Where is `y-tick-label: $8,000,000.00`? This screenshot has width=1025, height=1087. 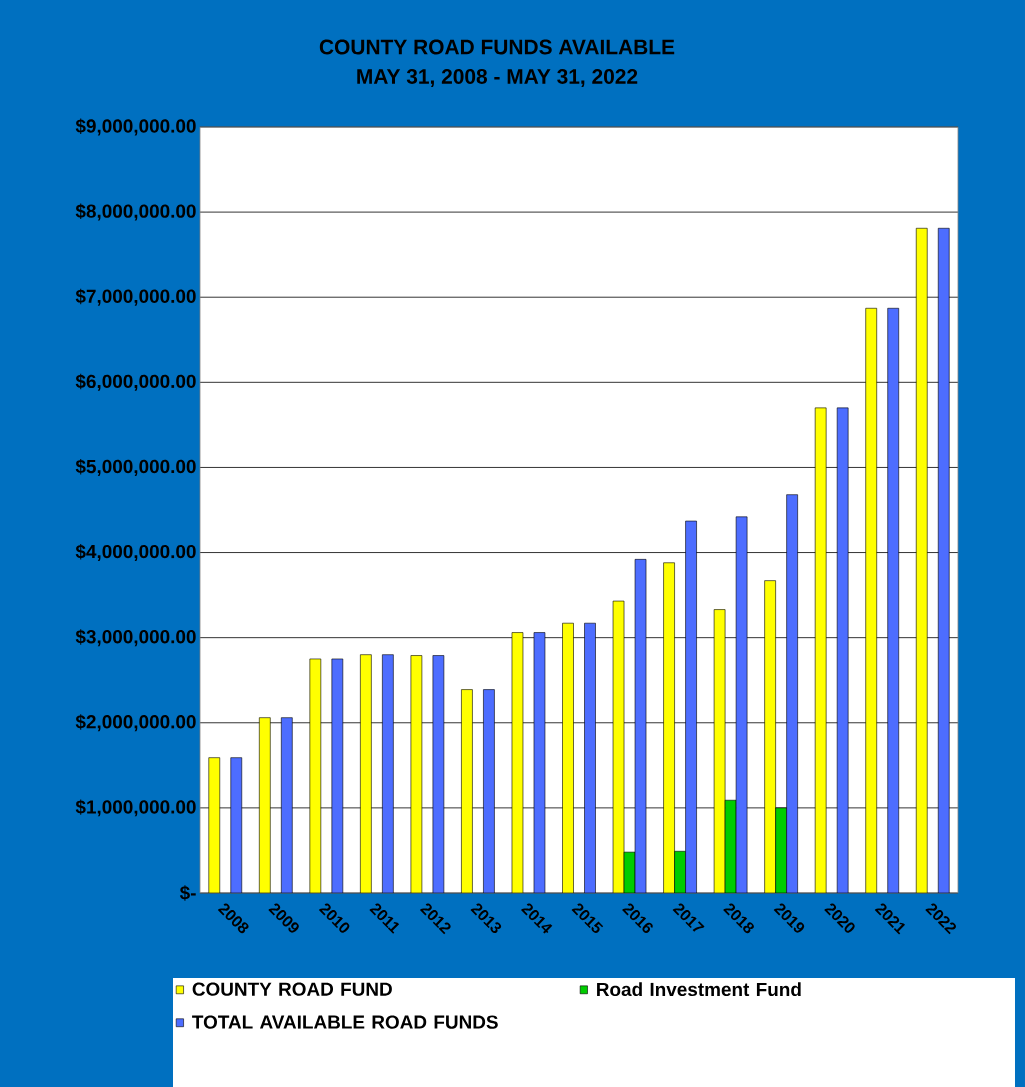 y-tick-label: $8,000,000.00 is located at coordinates (135, 212).